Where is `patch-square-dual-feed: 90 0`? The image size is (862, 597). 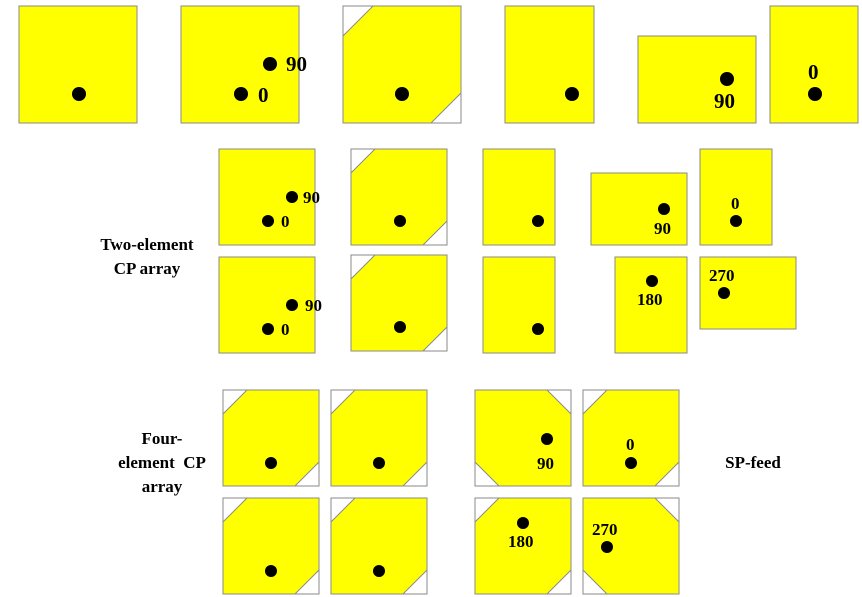 patch-square-dual-feed: 90 0 is located at coordinates (243, 64).